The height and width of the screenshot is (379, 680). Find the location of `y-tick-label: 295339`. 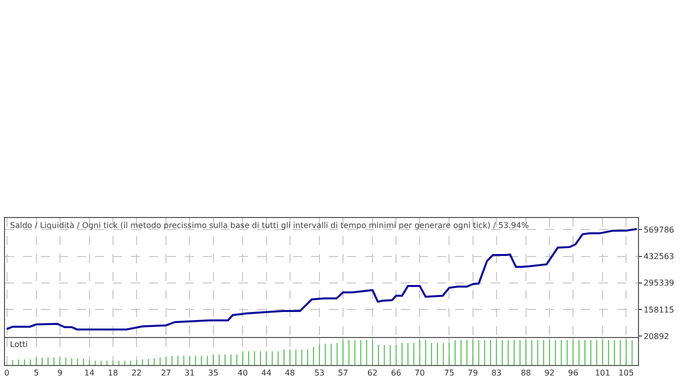

y-tick-label: 295339 is located at coordinates (659, 283).